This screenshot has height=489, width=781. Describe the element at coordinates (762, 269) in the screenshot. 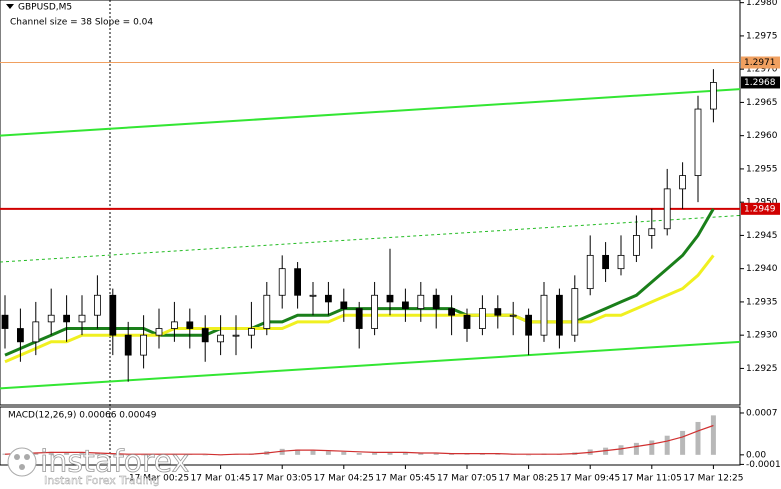

I see `y-tick-label: 1.2940` at that location.